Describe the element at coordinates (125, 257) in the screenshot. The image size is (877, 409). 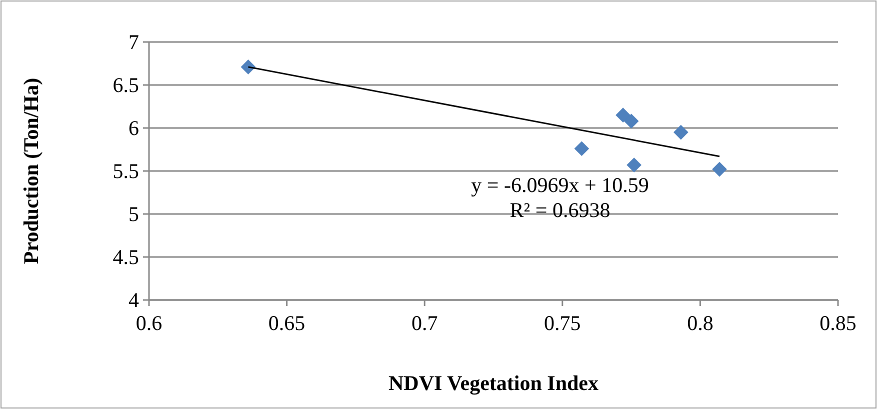
I see `y-tick-label: 4.5` at that location.